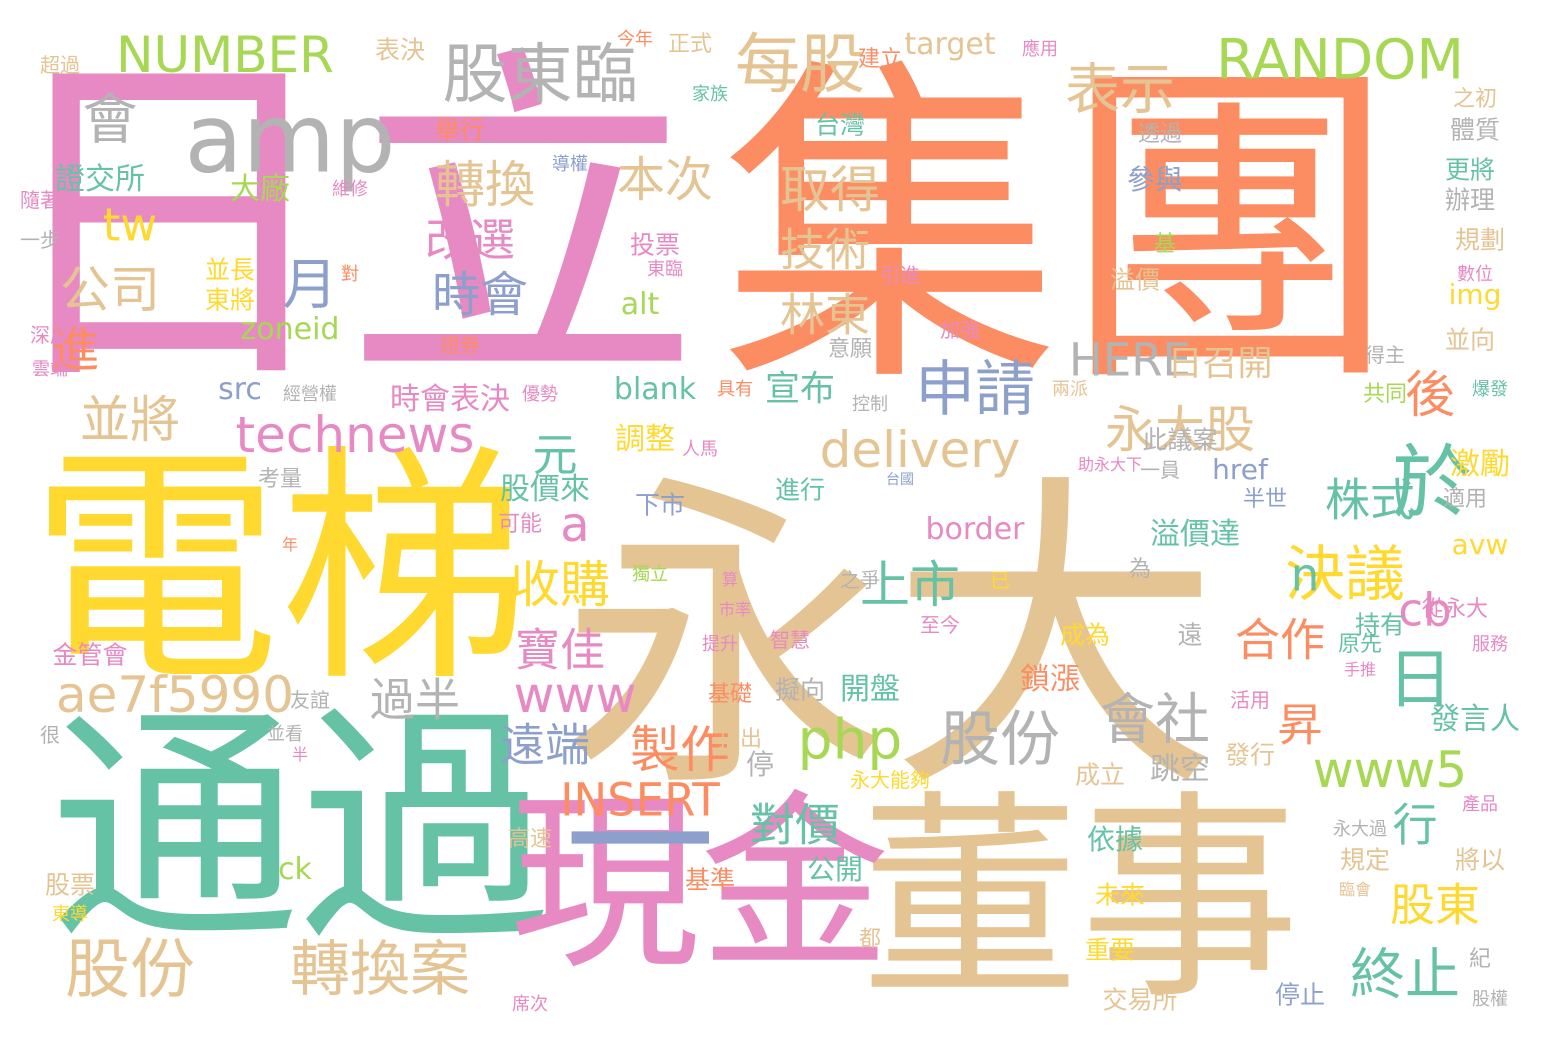 Image resolution: width=1548 pixels, height=1052 pixels. I want to click on cloud-word: 助永大下, so click(1110, 464).